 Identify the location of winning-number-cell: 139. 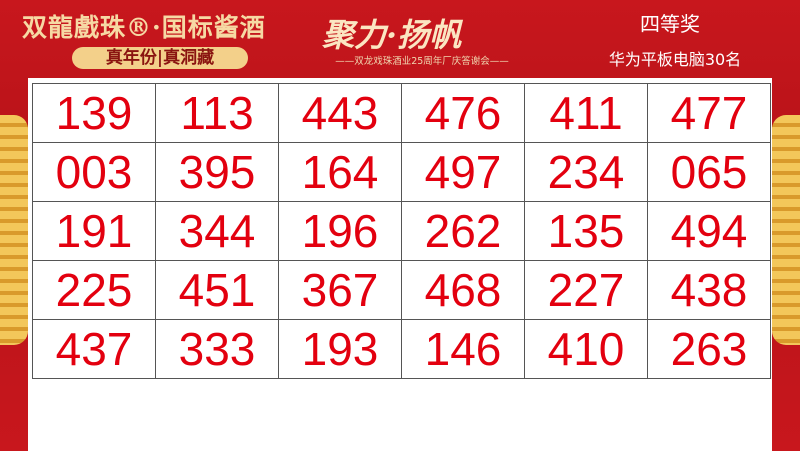
(94, 113).